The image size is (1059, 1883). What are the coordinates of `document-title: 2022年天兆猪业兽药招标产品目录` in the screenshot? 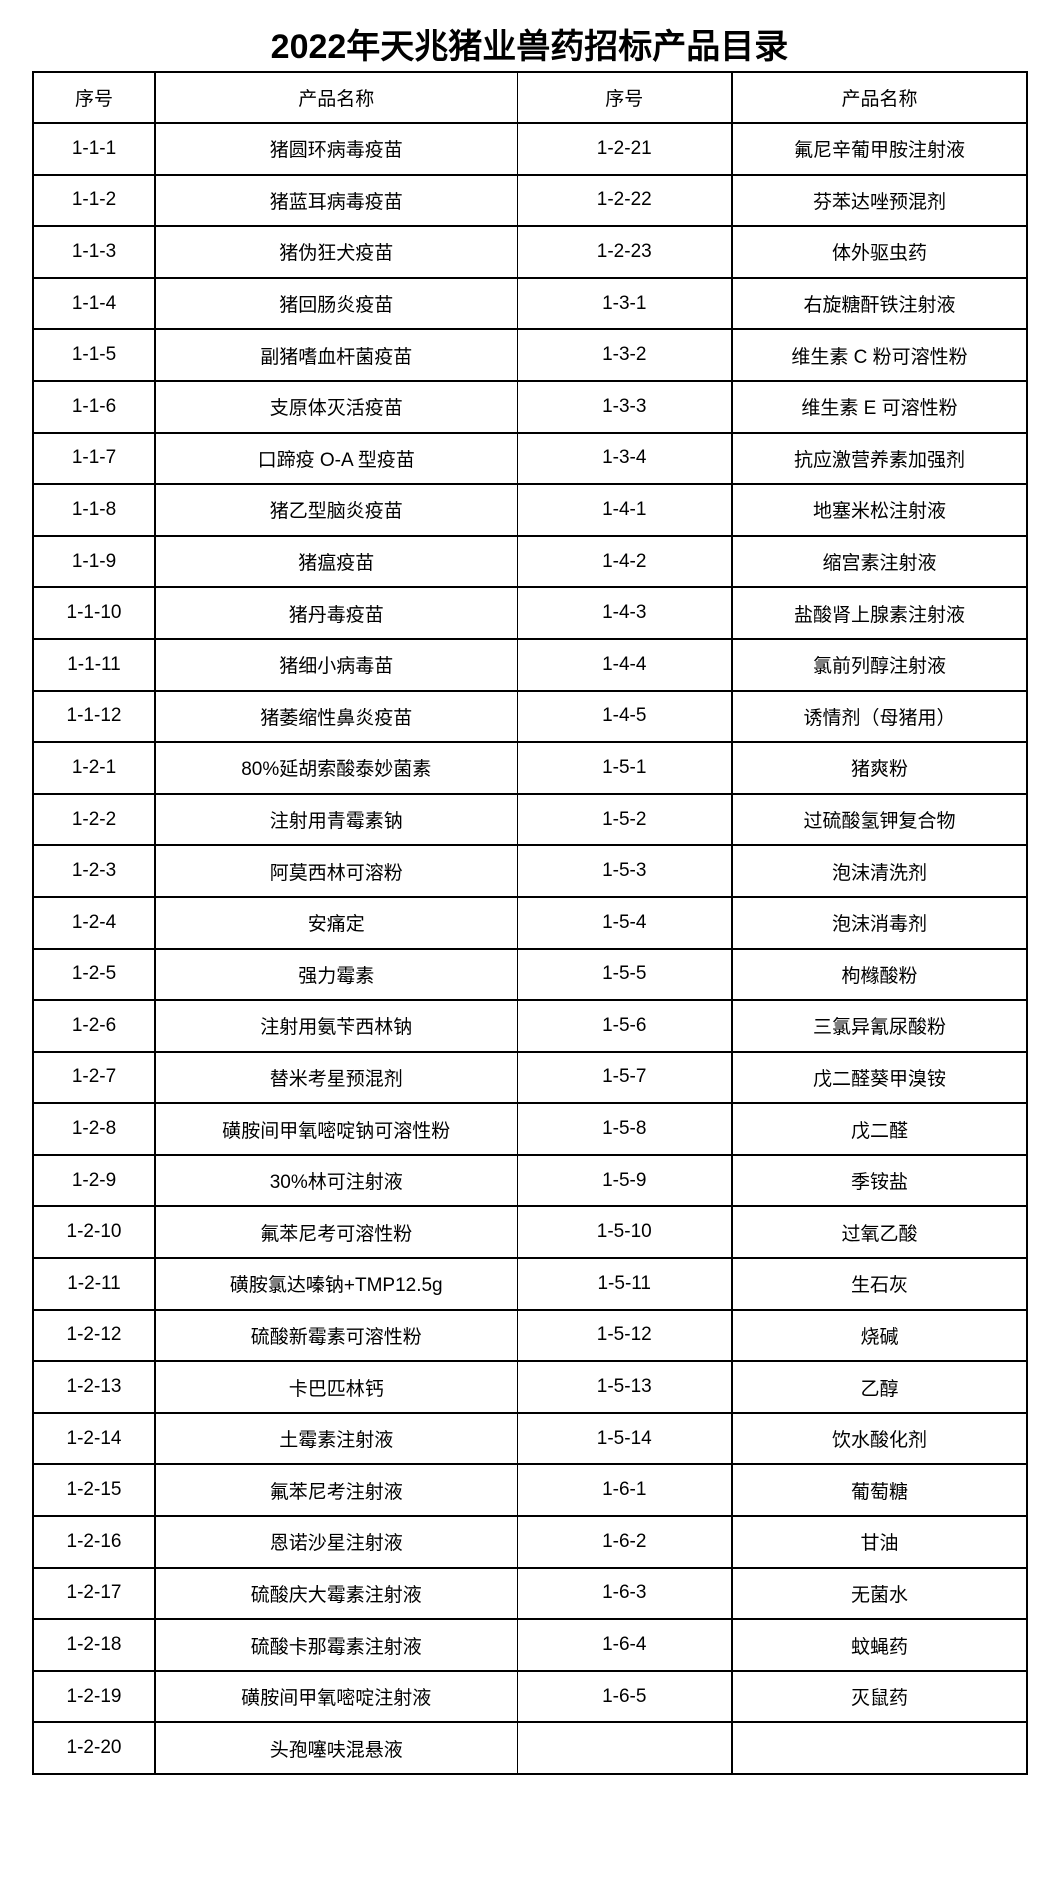 It's located at (529, 47).